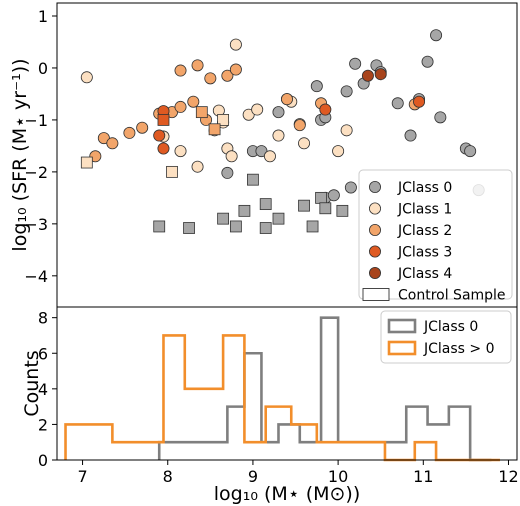 The image size is (520, 506). I want to click on y-tick-label: 8, so click(43, 318).